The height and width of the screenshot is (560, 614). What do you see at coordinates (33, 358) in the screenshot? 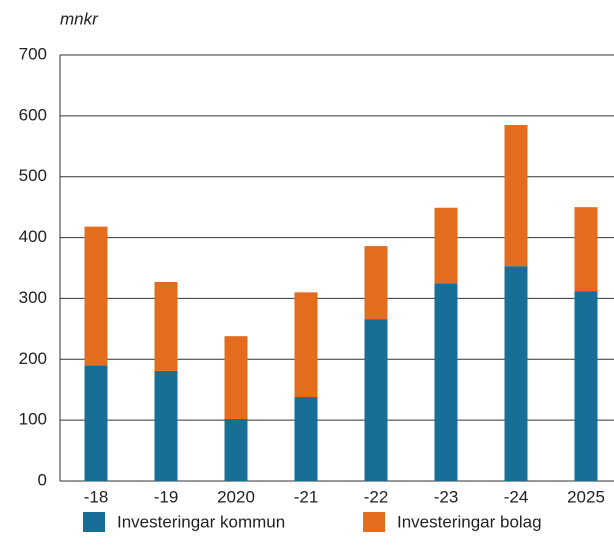
I see `y-tick-label: 200` at bounding box center [33, 358].